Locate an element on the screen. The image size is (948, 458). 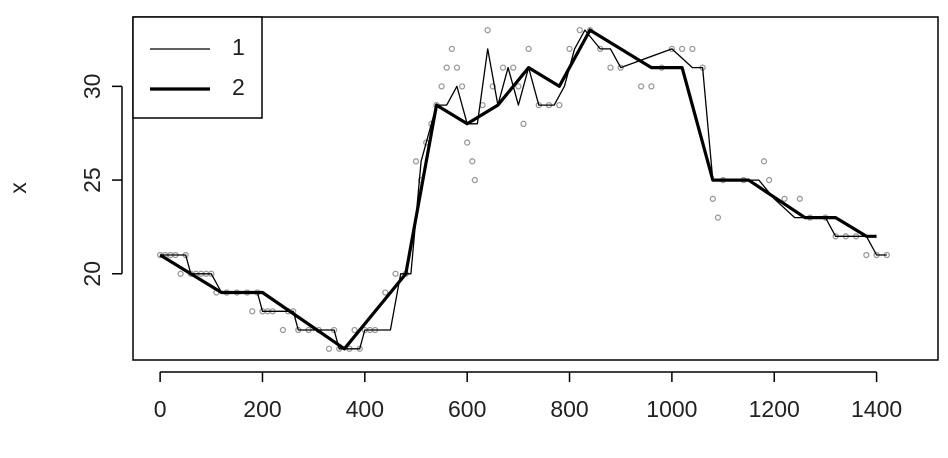
x-tick-label: 0 is located at coordinates (160, 409).